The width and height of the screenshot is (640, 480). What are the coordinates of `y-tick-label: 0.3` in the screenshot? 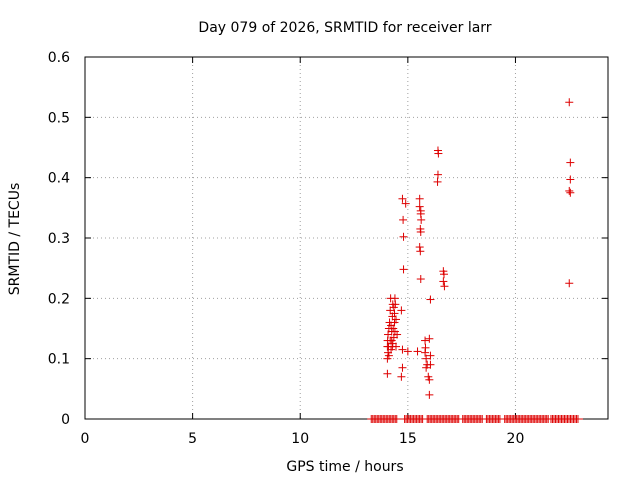 It's located at (59, 239).